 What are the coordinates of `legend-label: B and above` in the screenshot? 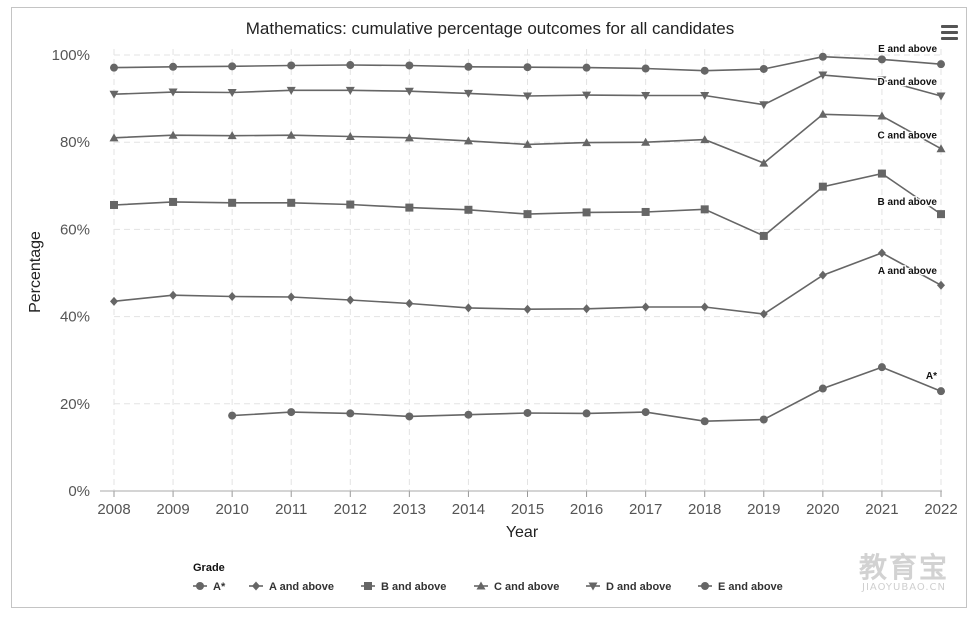 It's located at (413, 587).